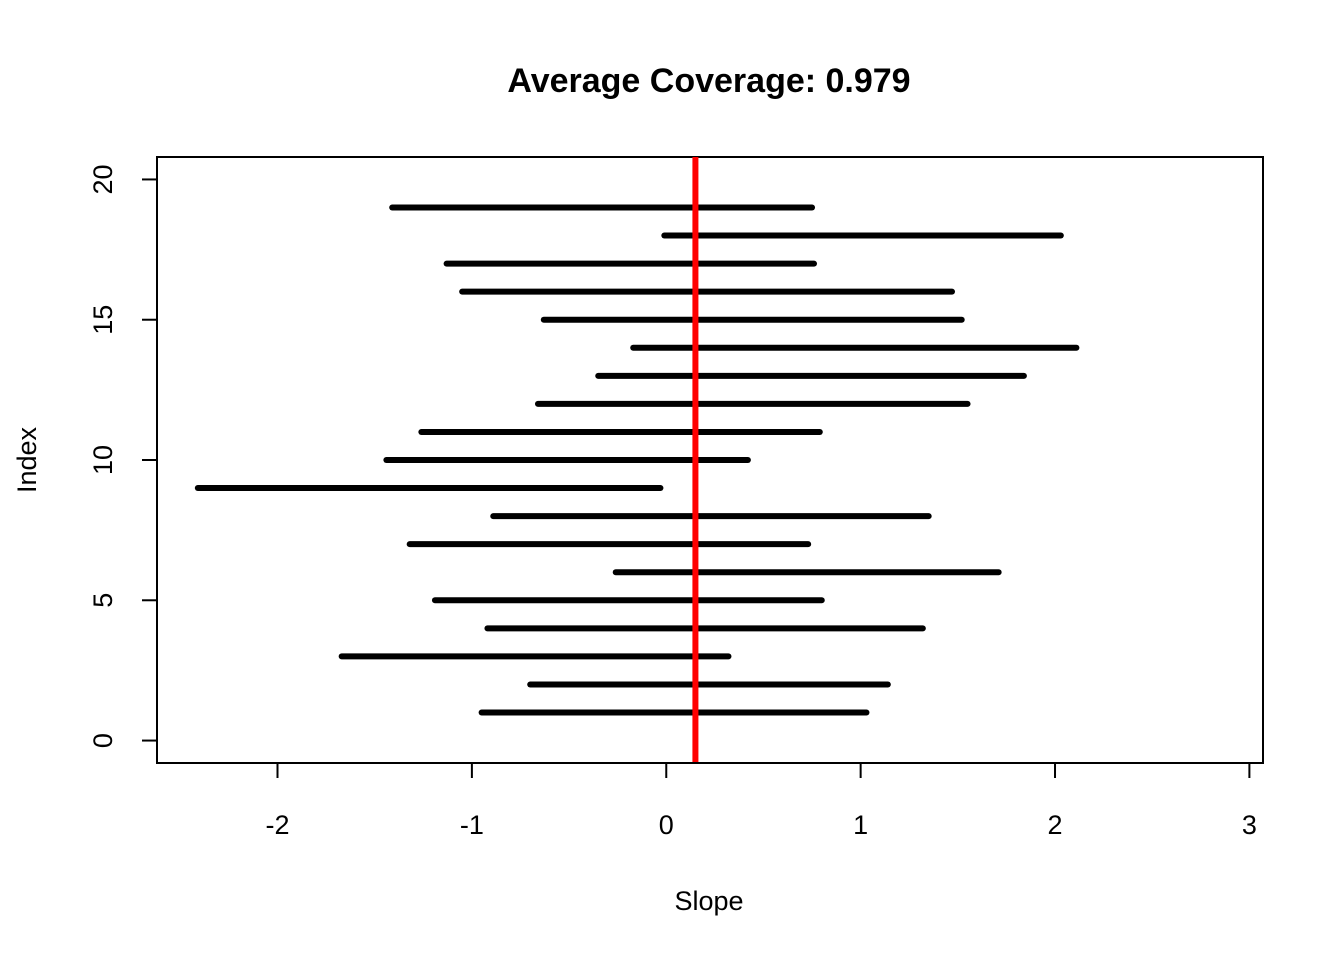 This screenshot has height=960, width=1344. What do you see at coordinates (103, 740) in the screenshot?
I see `y-tick-label: 0` at bounding box center [103, 740].